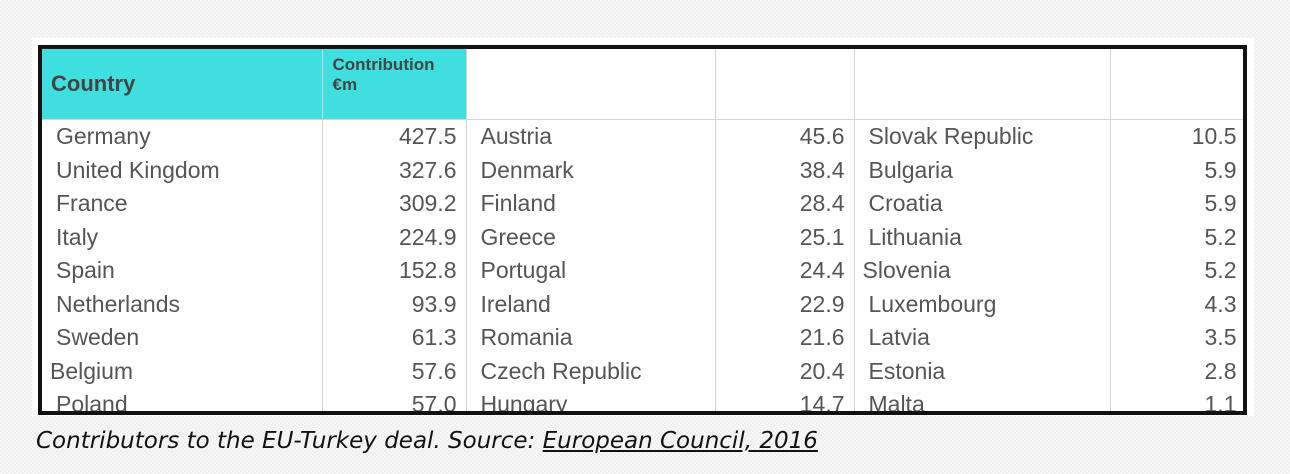 The height and width of the screenshot is (474, 1290). I want to click on table-row: France 309.2 Finland 28.4 Croatia 5.9, so click(642, 204).